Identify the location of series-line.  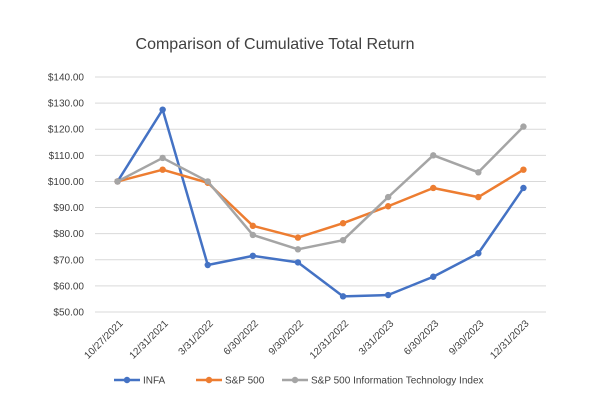
(321, 203).